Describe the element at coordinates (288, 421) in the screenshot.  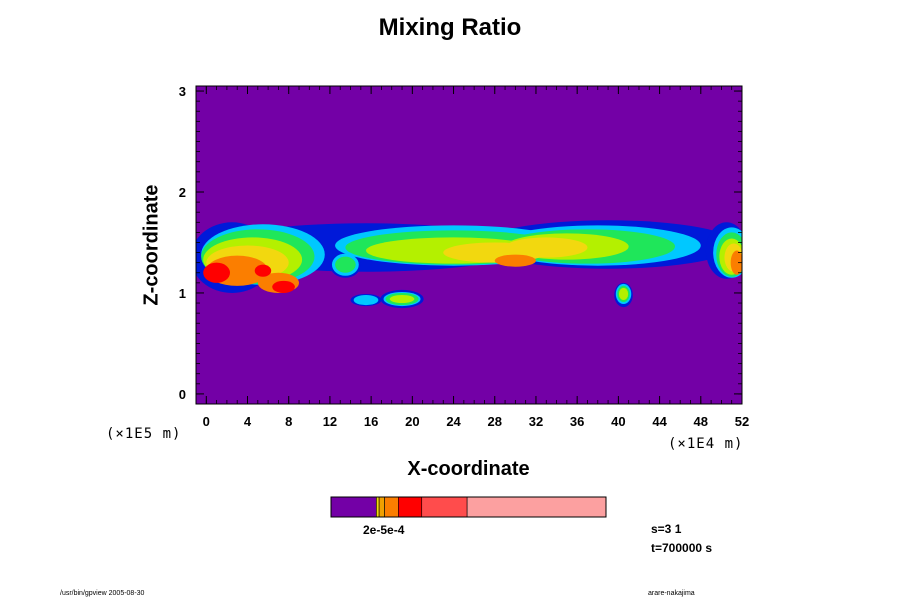
I see `x-tick-label: 8` at that location.